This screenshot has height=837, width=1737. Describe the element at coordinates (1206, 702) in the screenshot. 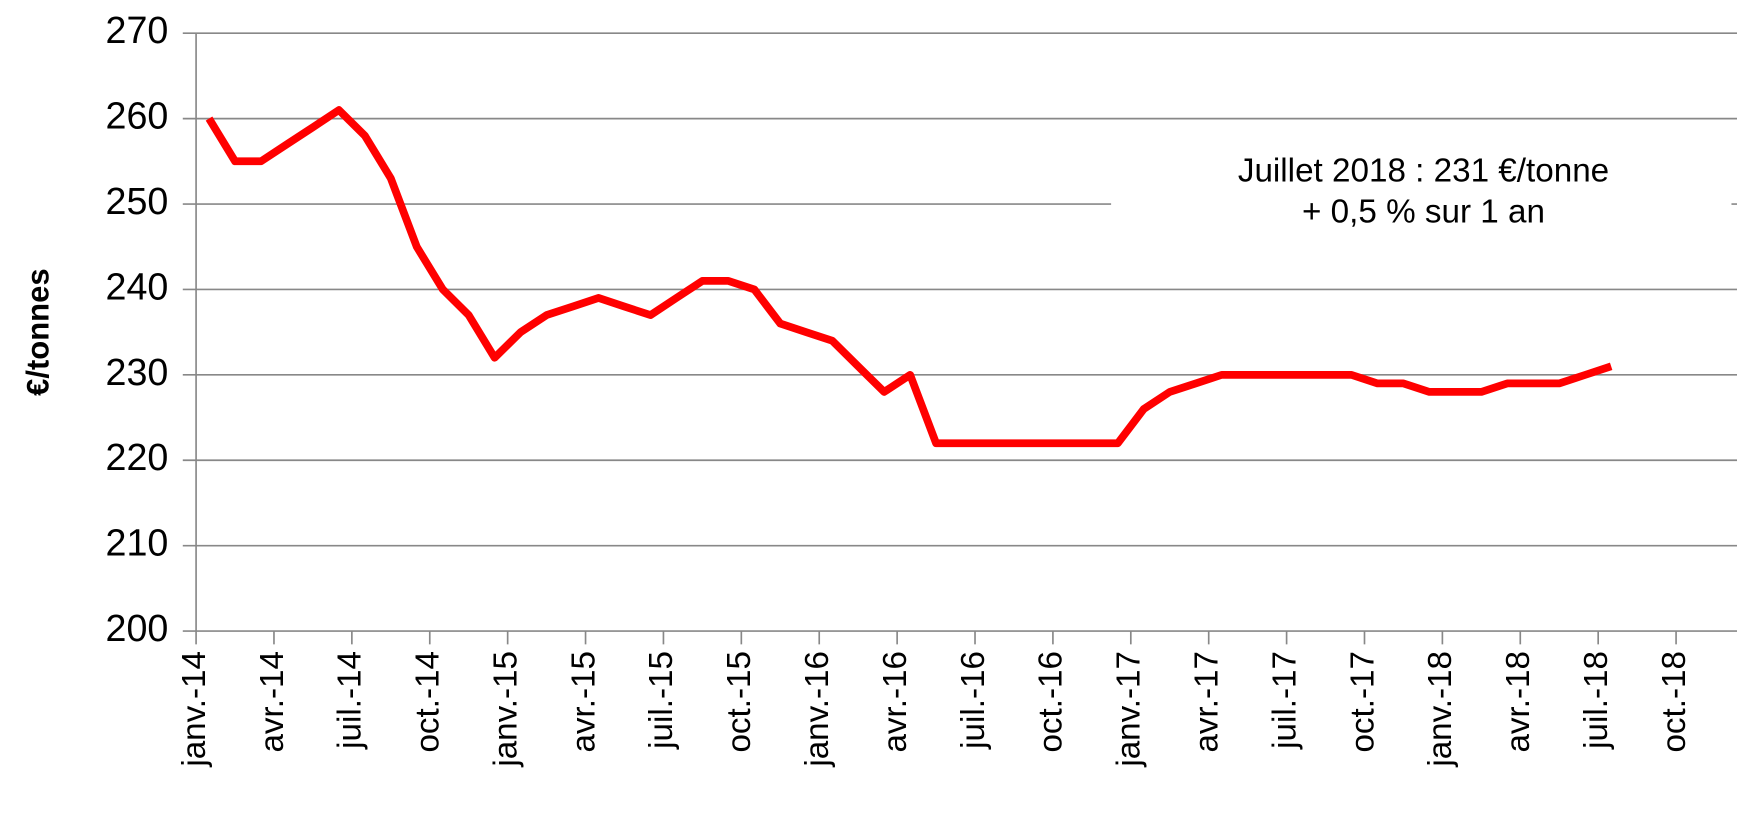

I see `x-tick-label: avr.-17` at that location.